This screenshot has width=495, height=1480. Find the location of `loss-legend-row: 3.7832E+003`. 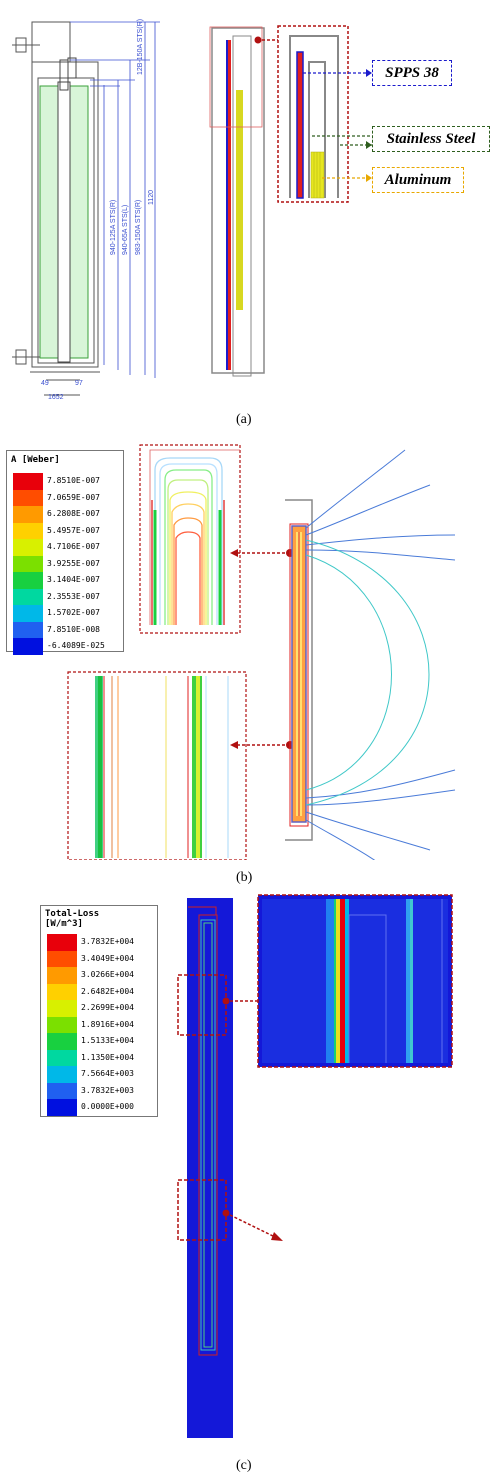

loss-legend-row: 3.7832E+003 is located at coordinates (99, 1091).